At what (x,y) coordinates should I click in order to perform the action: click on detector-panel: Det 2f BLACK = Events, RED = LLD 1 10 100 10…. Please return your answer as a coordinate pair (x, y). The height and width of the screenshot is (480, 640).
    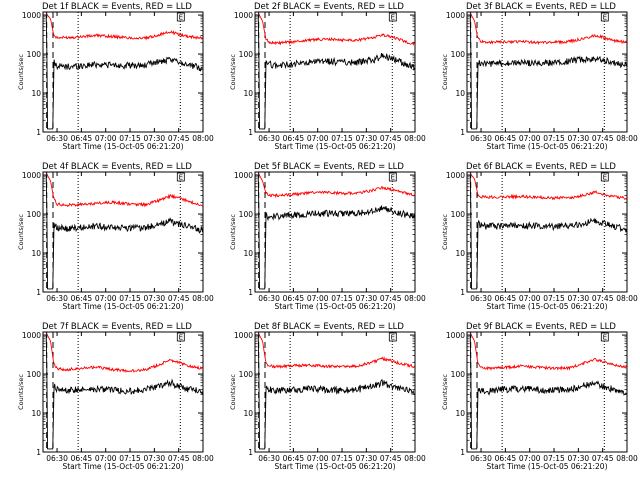
    Looking at the image, I should click on (327, 76).